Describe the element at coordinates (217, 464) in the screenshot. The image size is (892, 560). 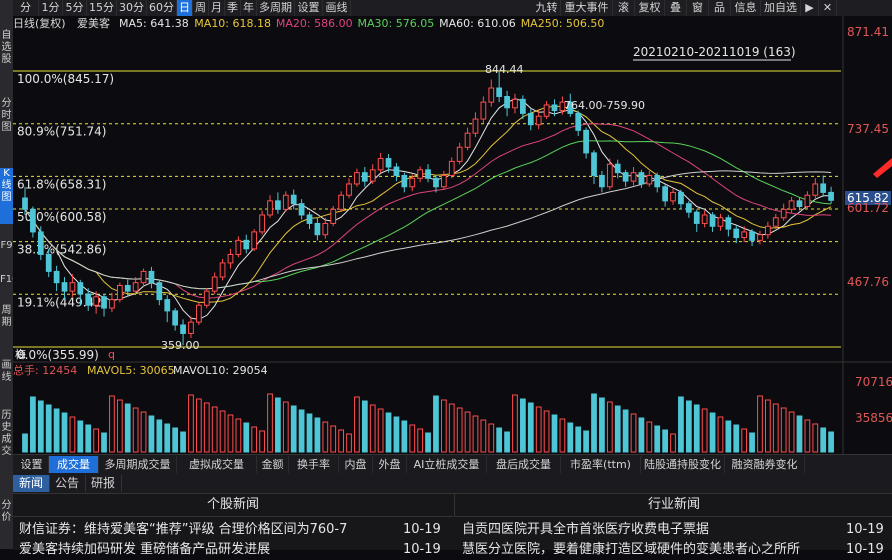
I see `indicator-tab: 虚拟成交量` at that location.